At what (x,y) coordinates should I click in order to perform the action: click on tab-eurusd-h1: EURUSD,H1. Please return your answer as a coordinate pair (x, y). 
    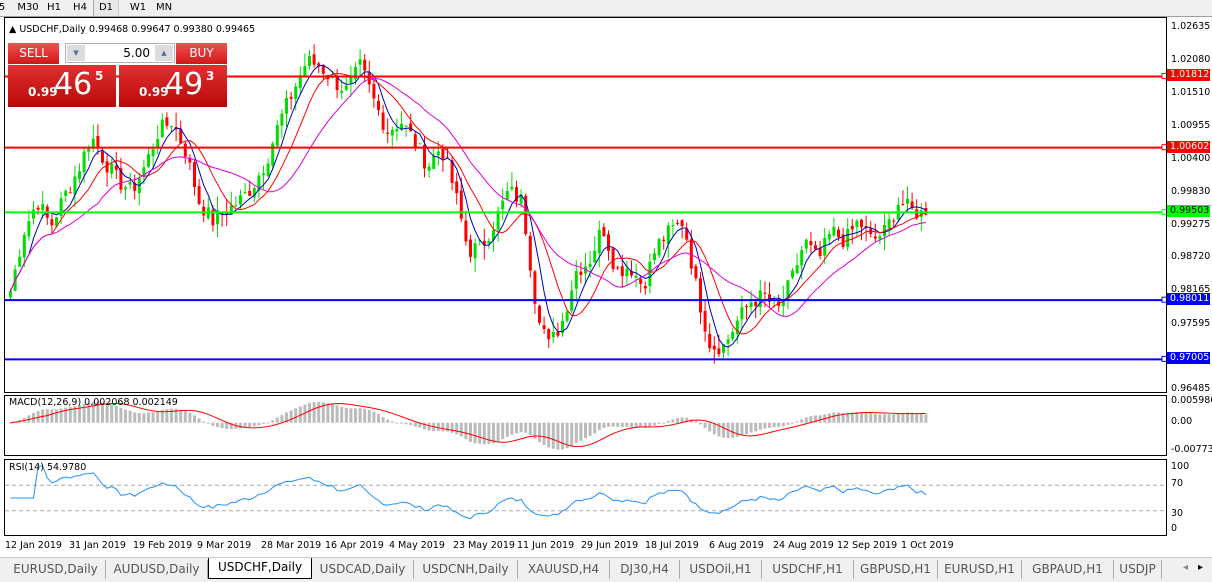
    Looking at the image, I should click on (980, 569).